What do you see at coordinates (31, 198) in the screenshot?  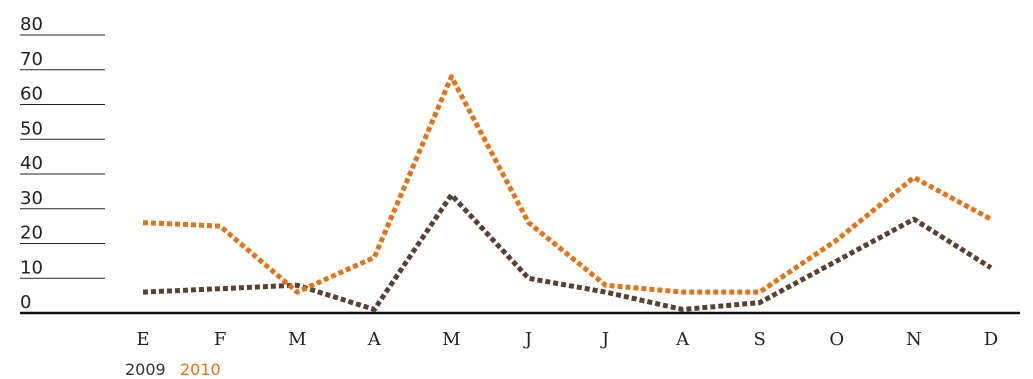 I see `y-tick-label: 30` at bounding box center [31, 198].